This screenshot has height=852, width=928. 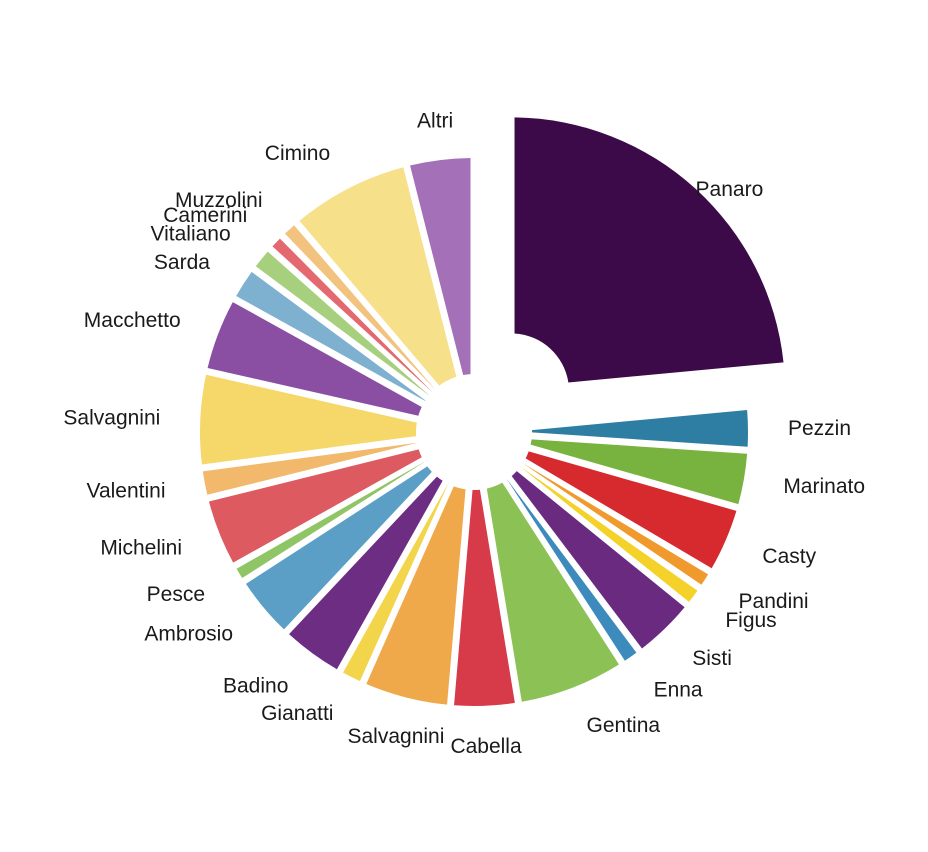 I want to click on slice-label-19: Macchetto, so click(x=132, y=320).